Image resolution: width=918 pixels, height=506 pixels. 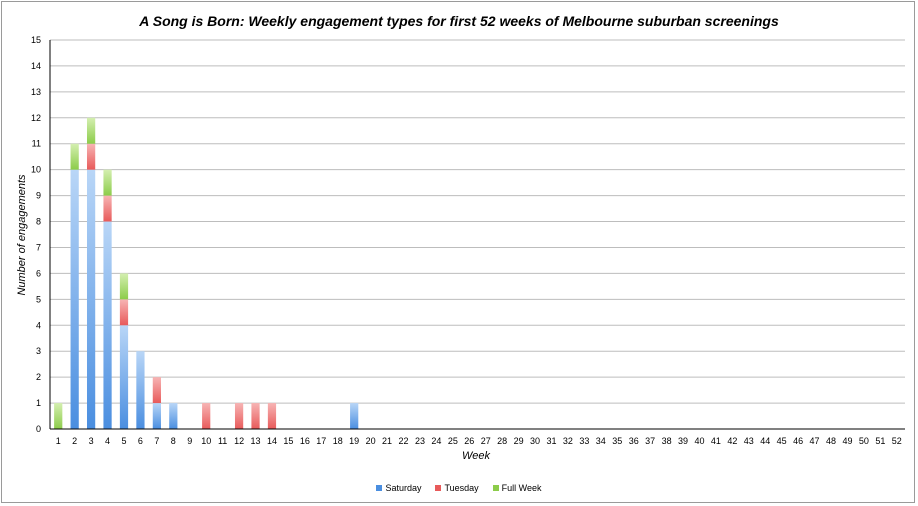 I want to click on x-tick-label: 9, so click(x=189, y=441).